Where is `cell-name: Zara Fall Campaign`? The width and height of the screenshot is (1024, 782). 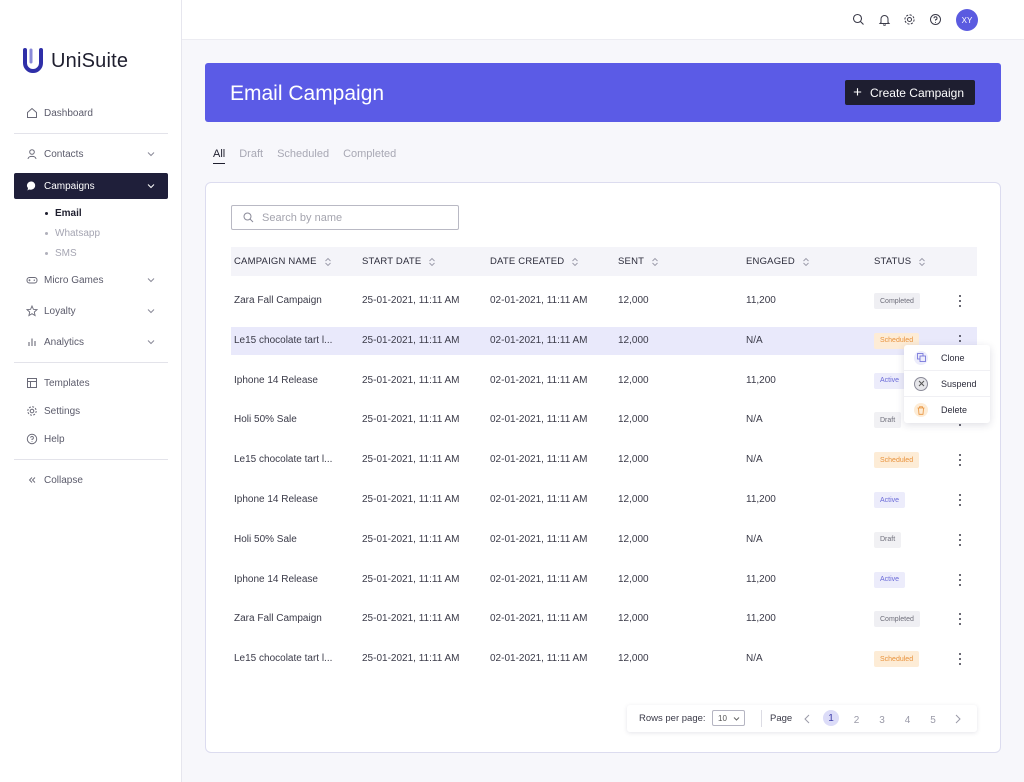
cell-name: Zara Fall Campaign is located at coordinates (278, 619).